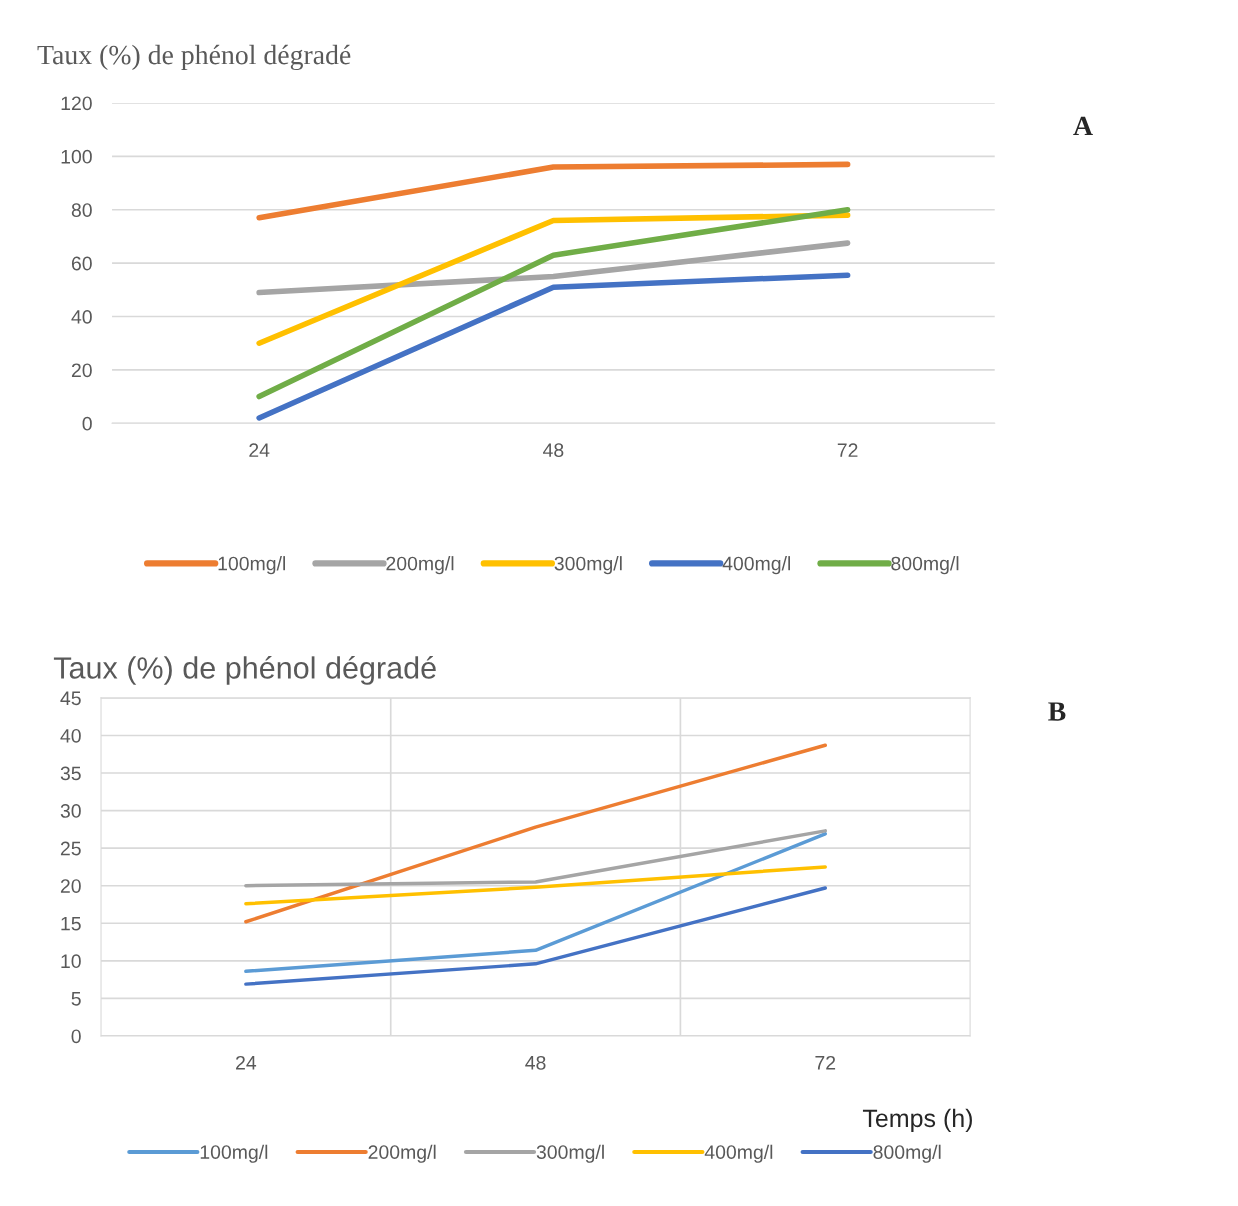  I want to click on y-tick-label: 15, so click(71, 923).